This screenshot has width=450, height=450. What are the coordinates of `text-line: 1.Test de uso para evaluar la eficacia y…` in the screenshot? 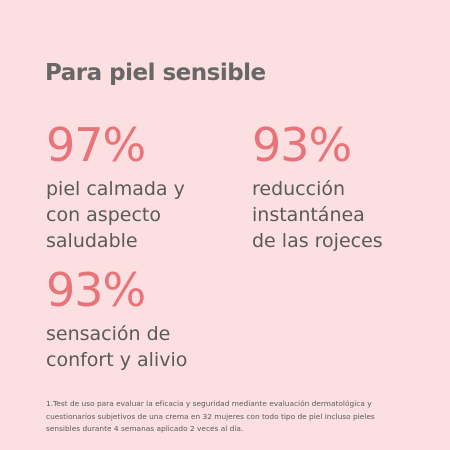 It's located at (209, 403).